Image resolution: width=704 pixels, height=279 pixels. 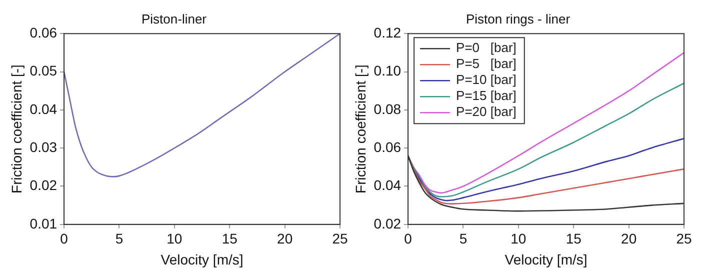 What do you see at coordinates (44, 146) in the screenshot?
I see `y-tick-label: 0.03` at bounding box center [44, 146].